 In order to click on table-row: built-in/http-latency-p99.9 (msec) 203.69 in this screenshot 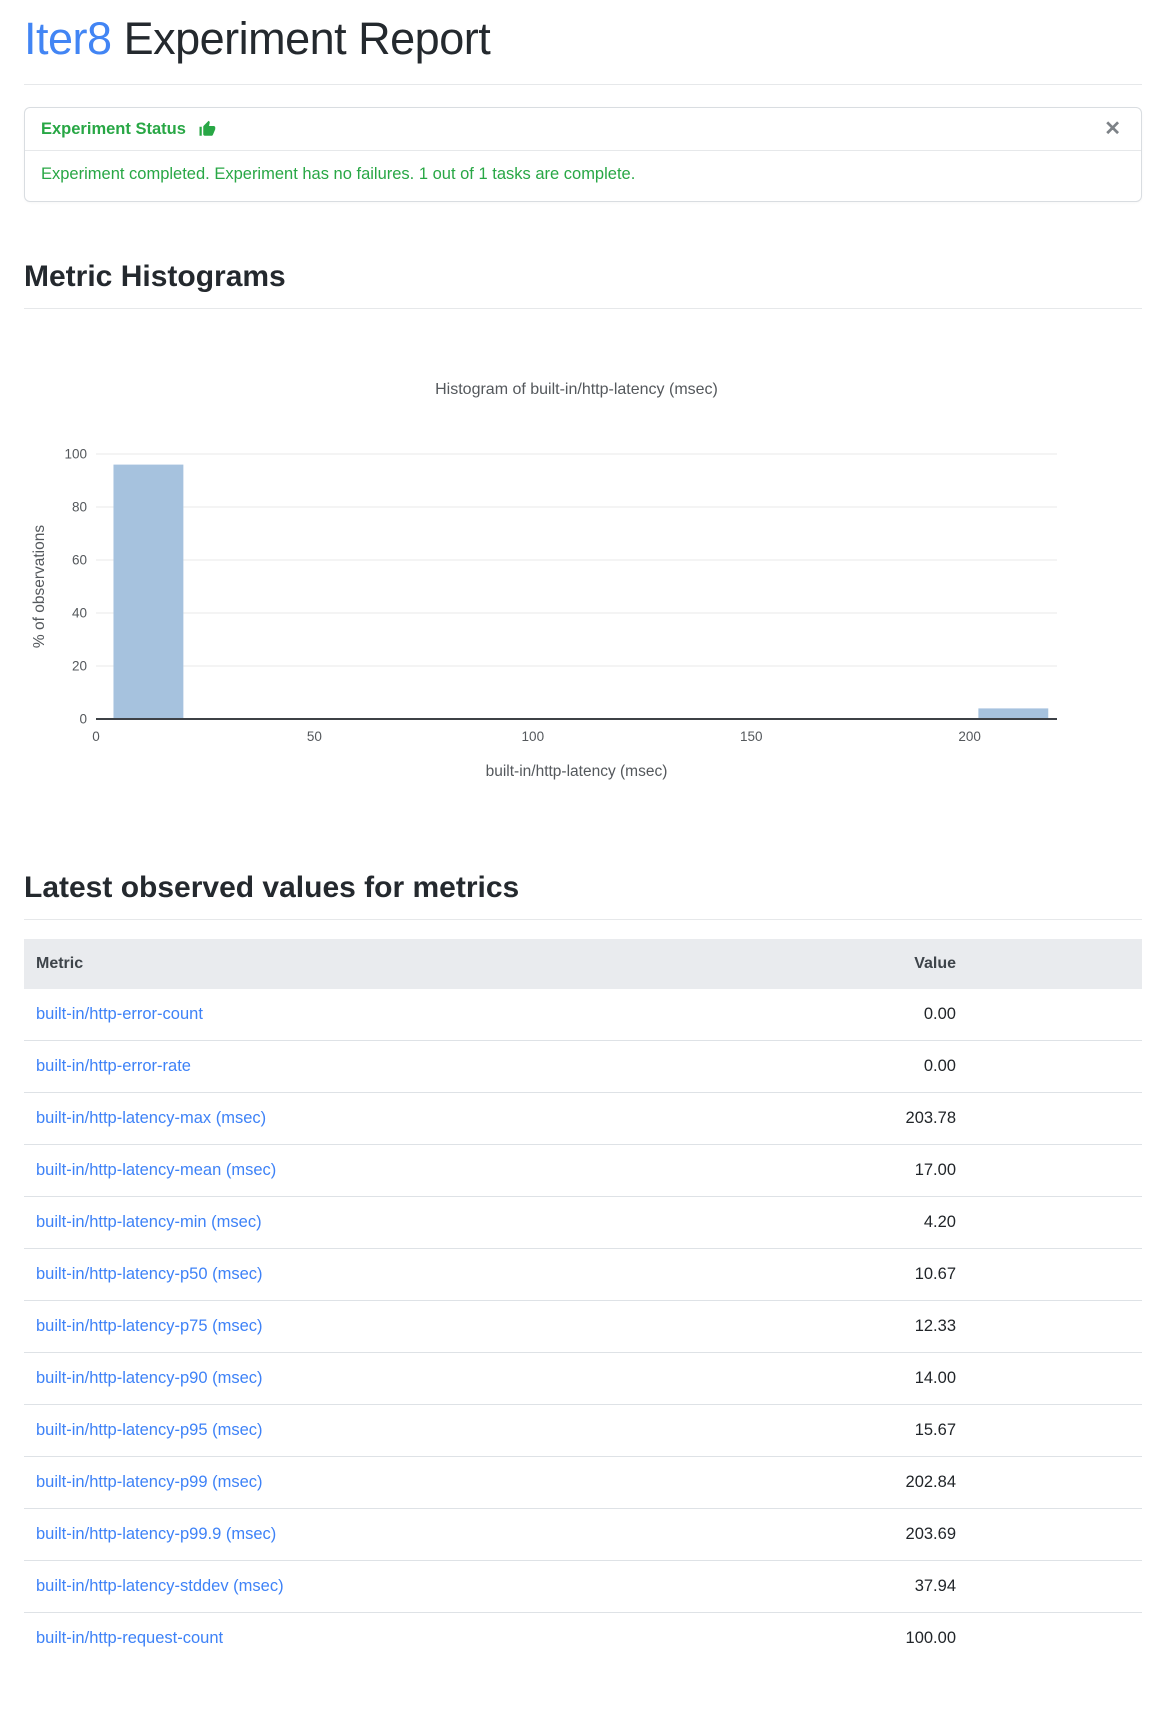, I will do `click(583, 1534)`.